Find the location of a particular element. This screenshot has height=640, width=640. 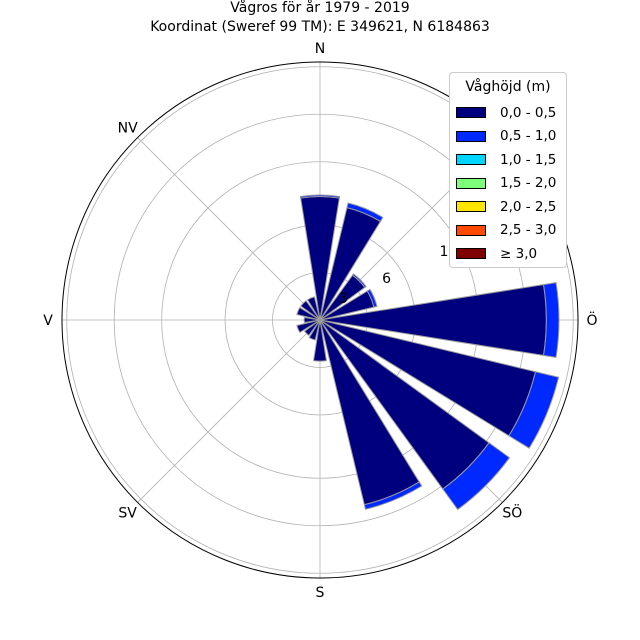

legend-label: ≥ 3,0 is located at coordinates (519, 253).